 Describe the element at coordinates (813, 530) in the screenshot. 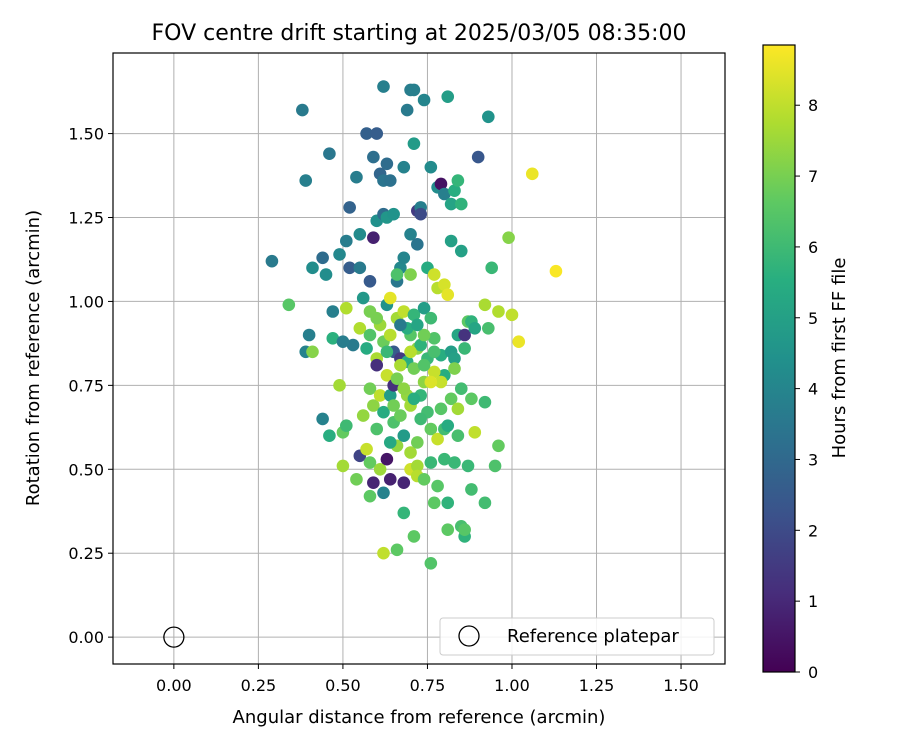

I see `colorbar-tick-label: 2` at that location.